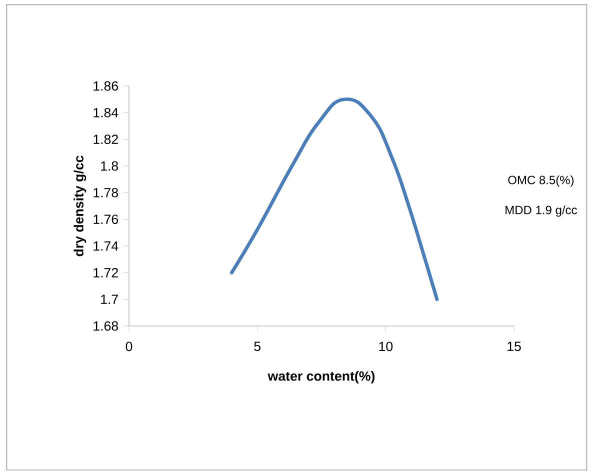 The image size is (591, 474). I want to click on x-tick-label: 10, so click(386, 347).